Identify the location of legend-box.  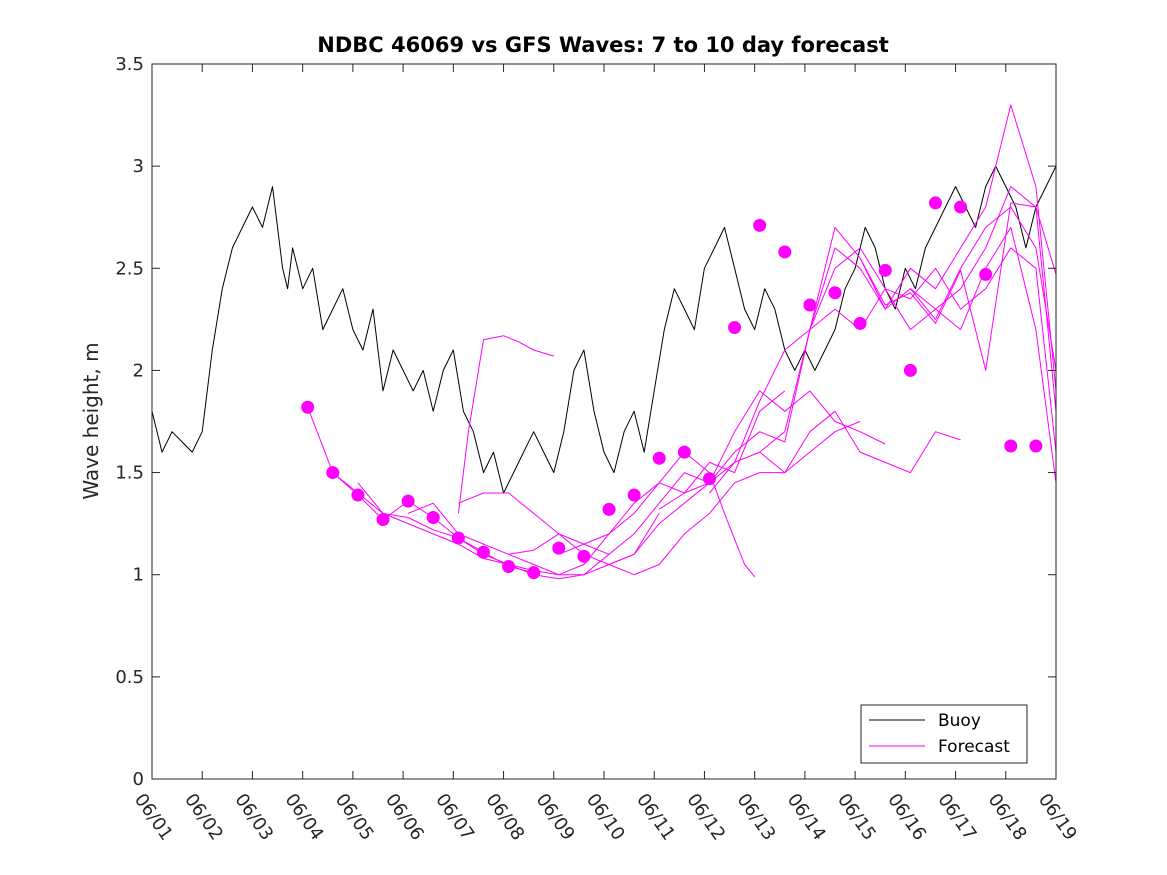
(944, 734).